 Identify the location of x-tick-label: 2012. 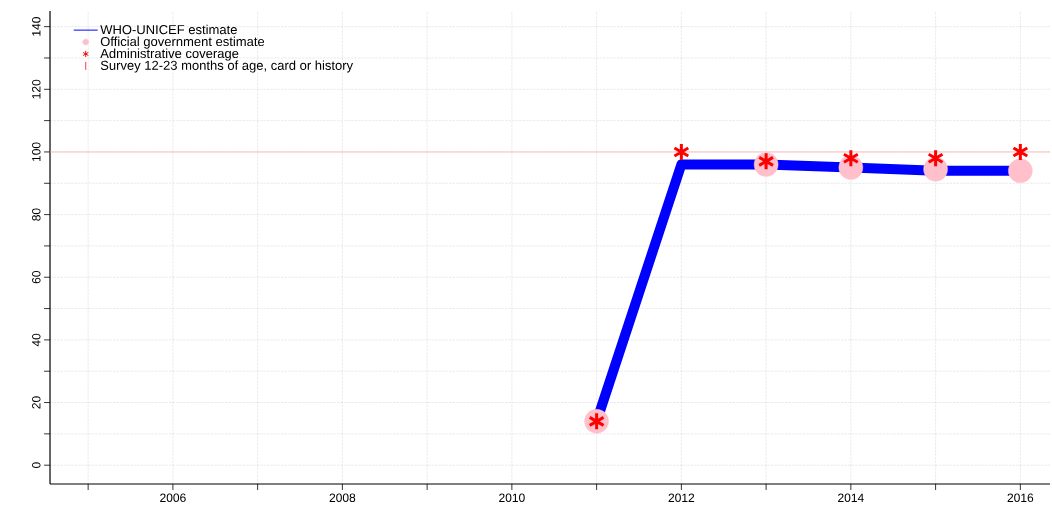
(681, 498).